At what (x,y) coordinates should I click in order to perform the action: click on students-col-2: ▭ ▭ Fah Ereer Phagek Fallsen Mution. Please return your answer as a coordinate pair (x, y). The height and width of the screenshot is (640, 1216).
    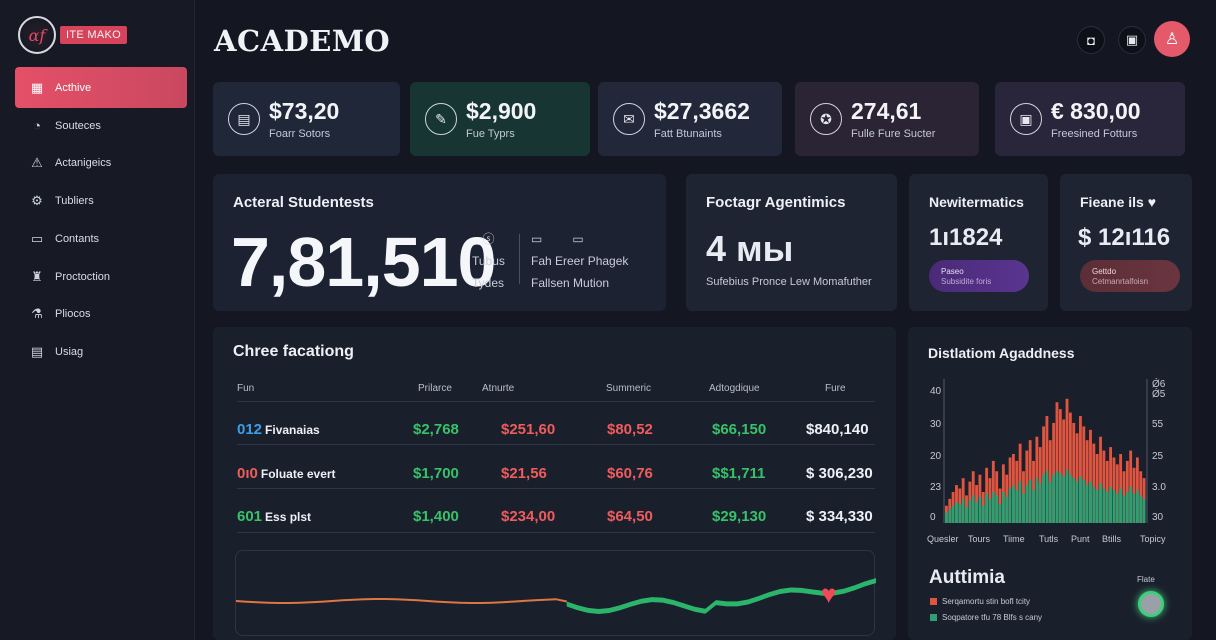
    Looking at the image, I should click on (579, 261).